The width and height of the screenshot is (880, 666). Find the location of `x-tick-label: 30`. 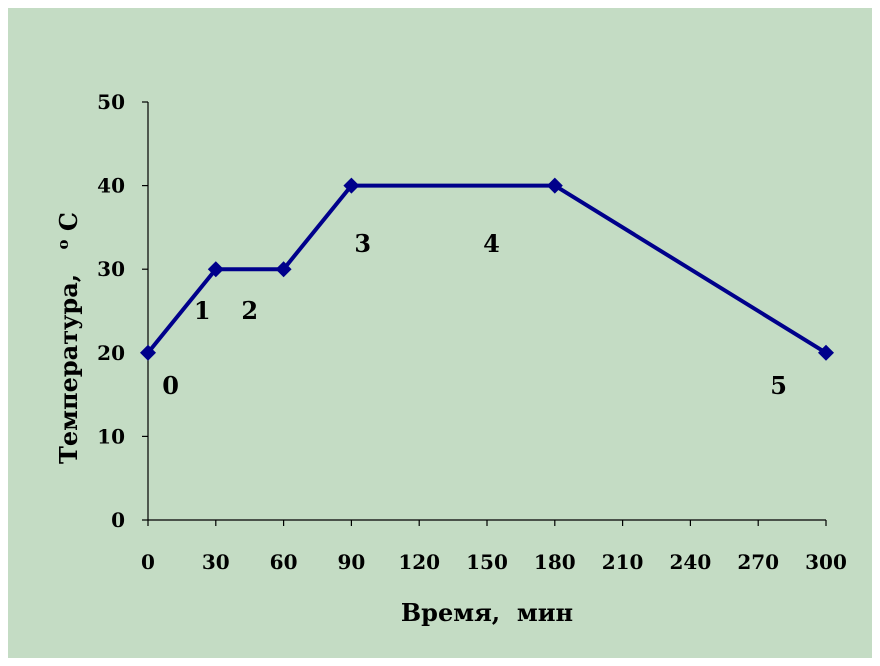

x-tick-label: 30 is located at coordinates (216, 562).